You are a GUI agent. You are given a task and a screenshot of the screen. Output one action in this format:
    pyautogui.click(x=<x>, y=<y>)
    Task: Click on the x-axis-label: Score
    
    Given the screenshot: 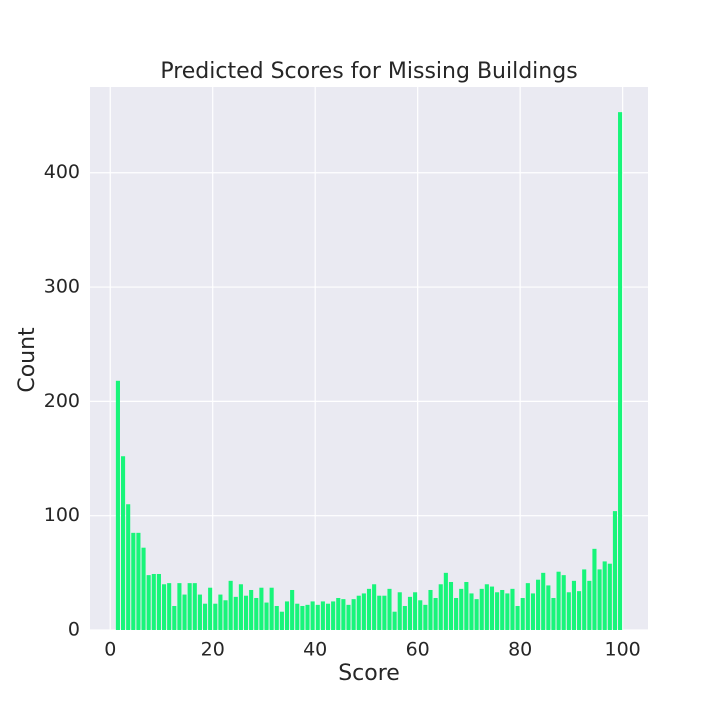 What is the action you would take?
    pyautogui.click(x=369, y=673)
    